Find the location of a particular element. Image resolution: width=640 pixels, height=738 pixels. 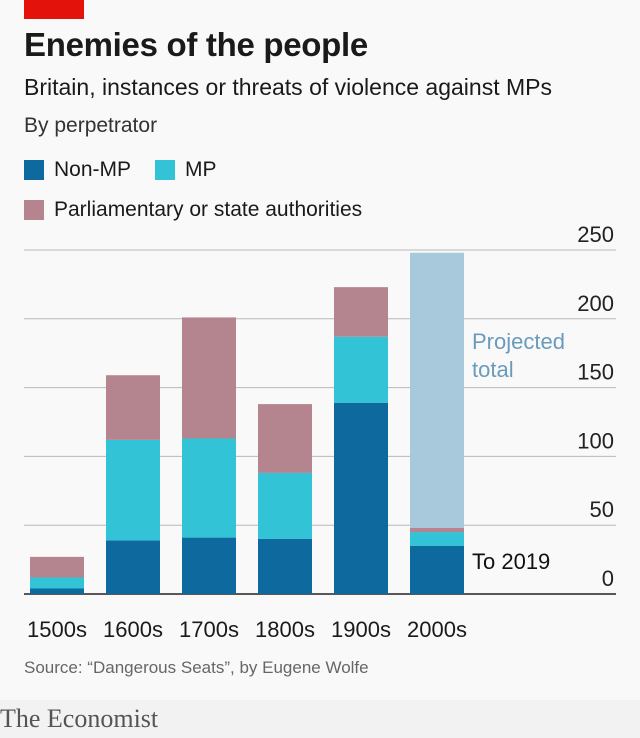

legend-item-authorities: Parliamentary or state authorities is located at coordinates (193, 210).